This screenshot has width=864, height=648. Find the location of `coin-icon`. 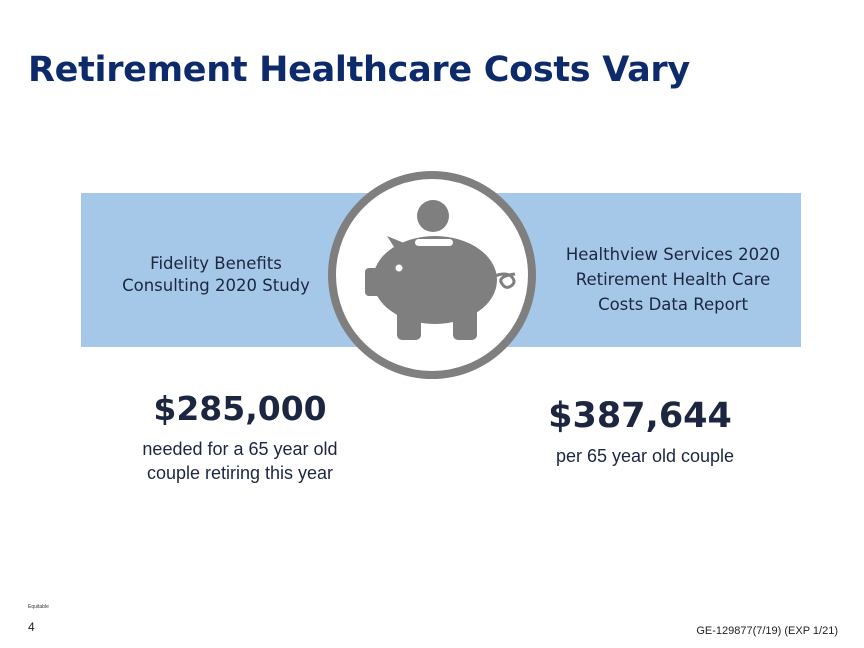

coin-icon is located at coordinates (433, 216).